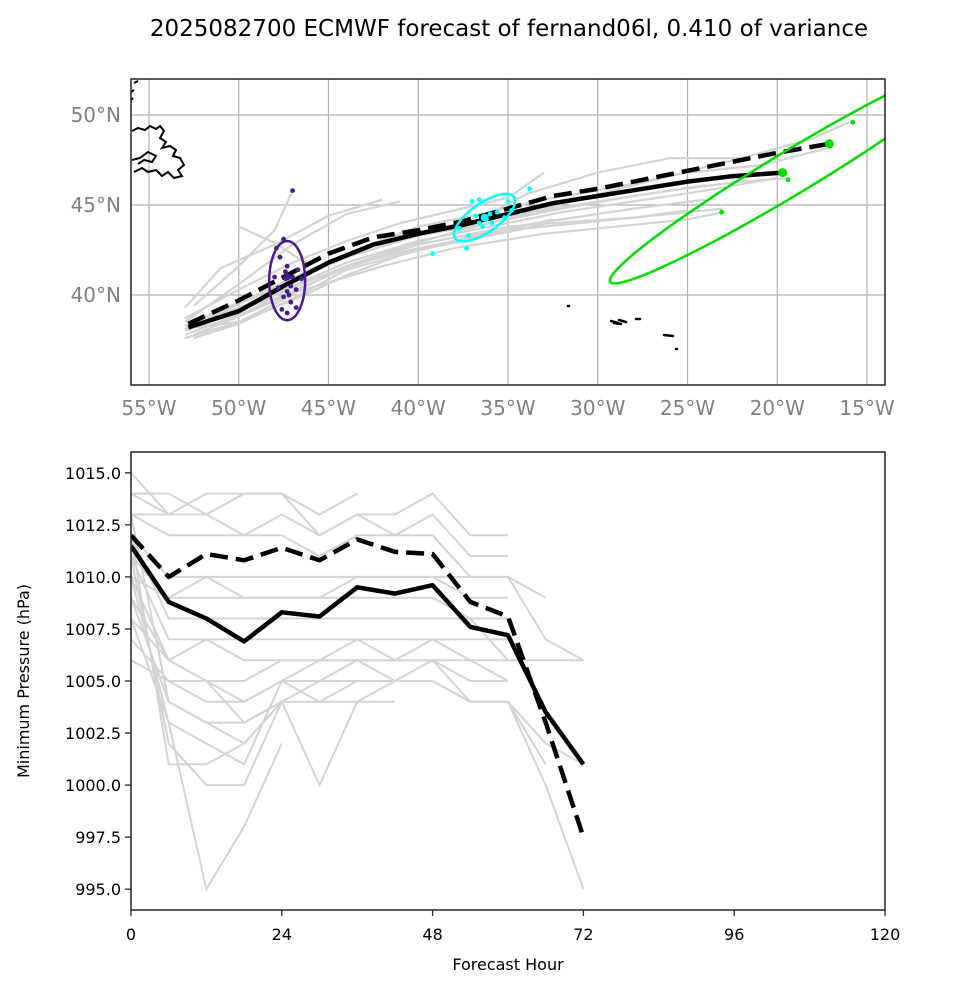 Image resolution: width=978 pixels, height=988 pixels. What do you see at coordinates (885, 934) in the screenshot?
I see `pressure-x-tick-label: 120` at bounding box center [885, 934].